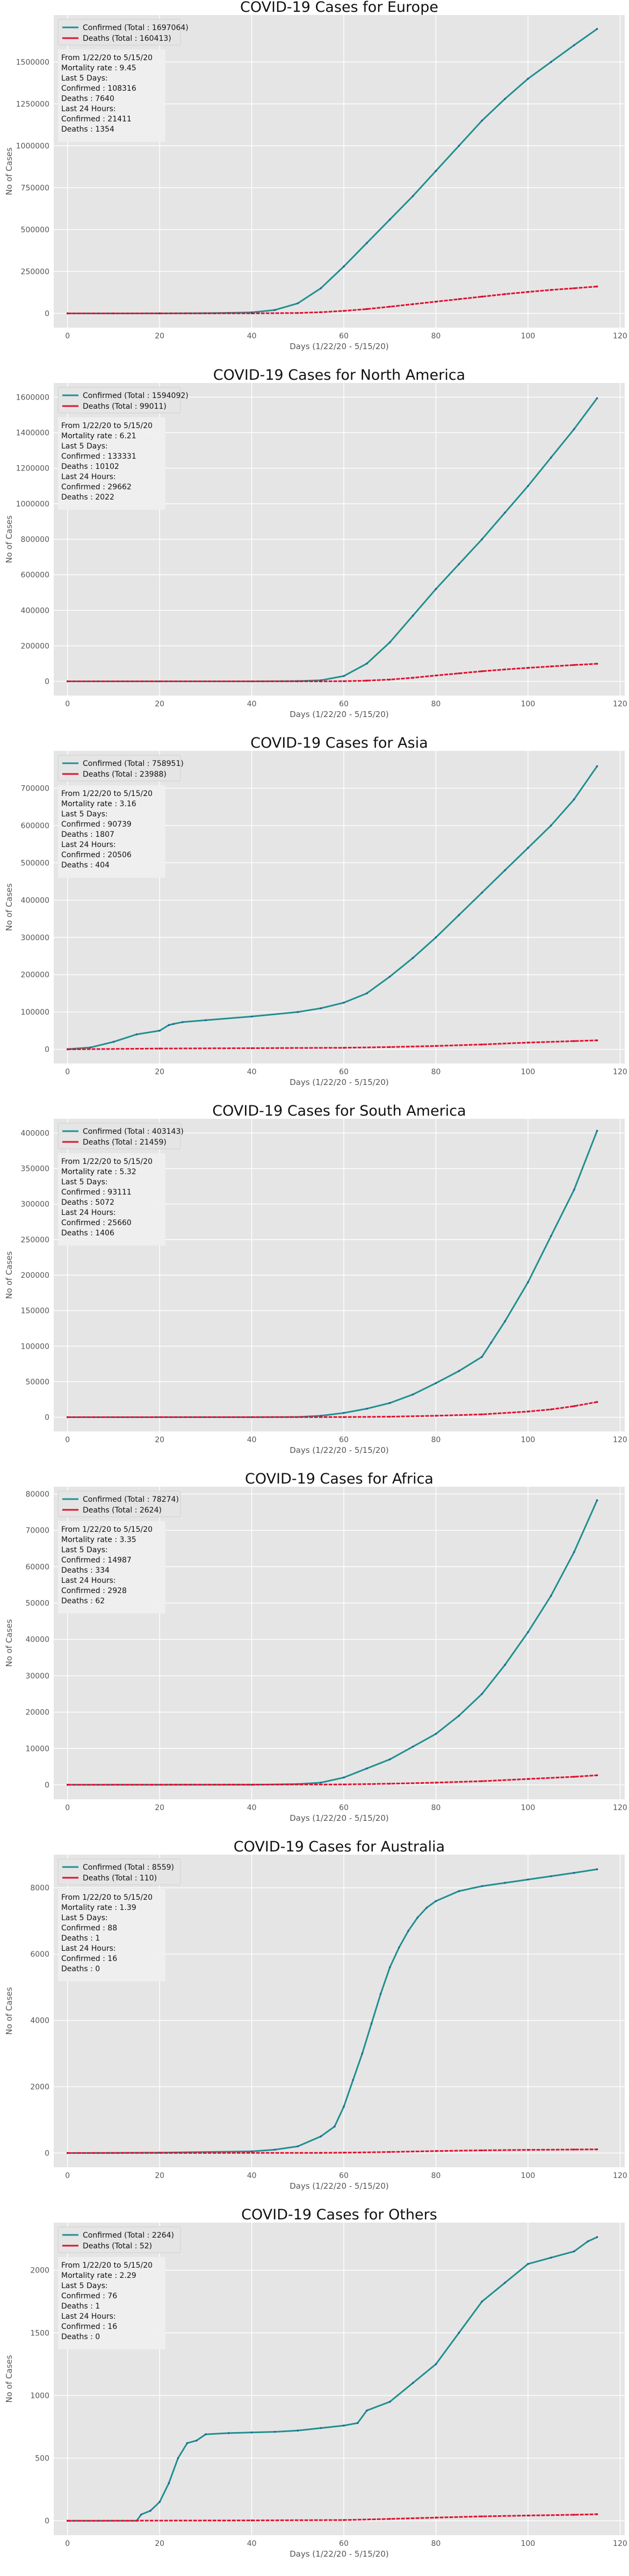 The height and width of the screenshot is (2576, 629). Describe the element at coordinates (37, 1713) in the screenshot. I see `y-tick-label: 20000` at that location.